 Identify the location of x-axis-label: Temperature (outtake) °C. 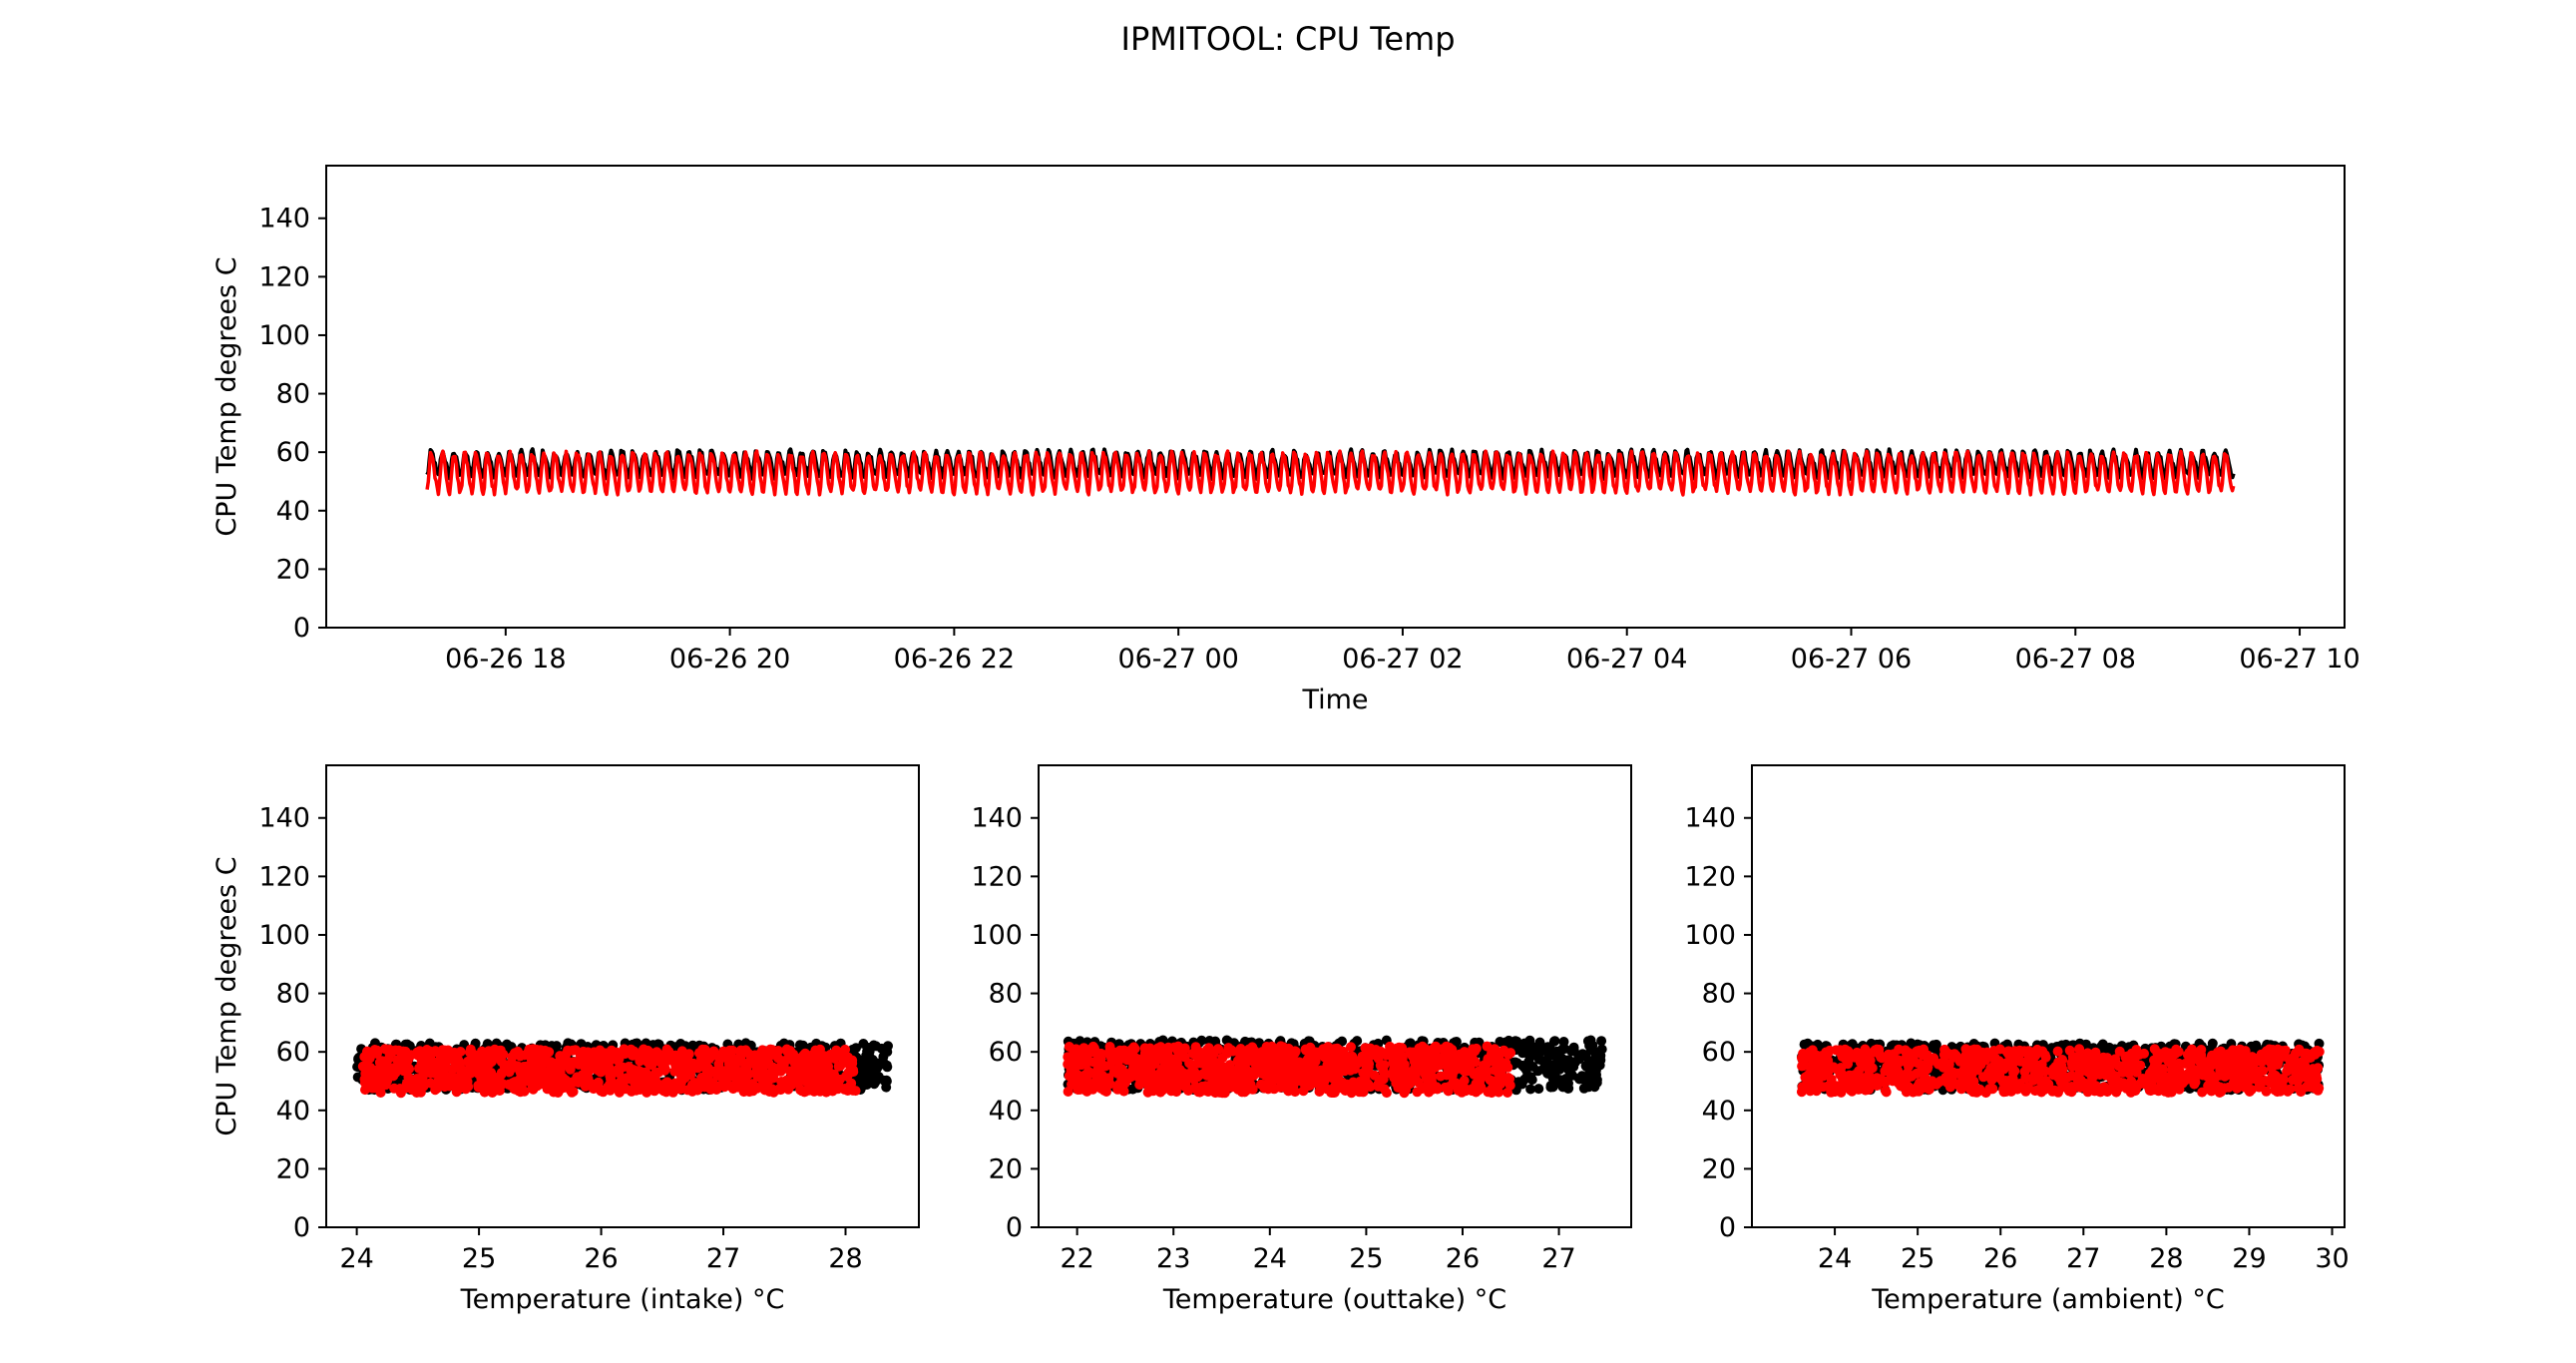
(1334, 1299).